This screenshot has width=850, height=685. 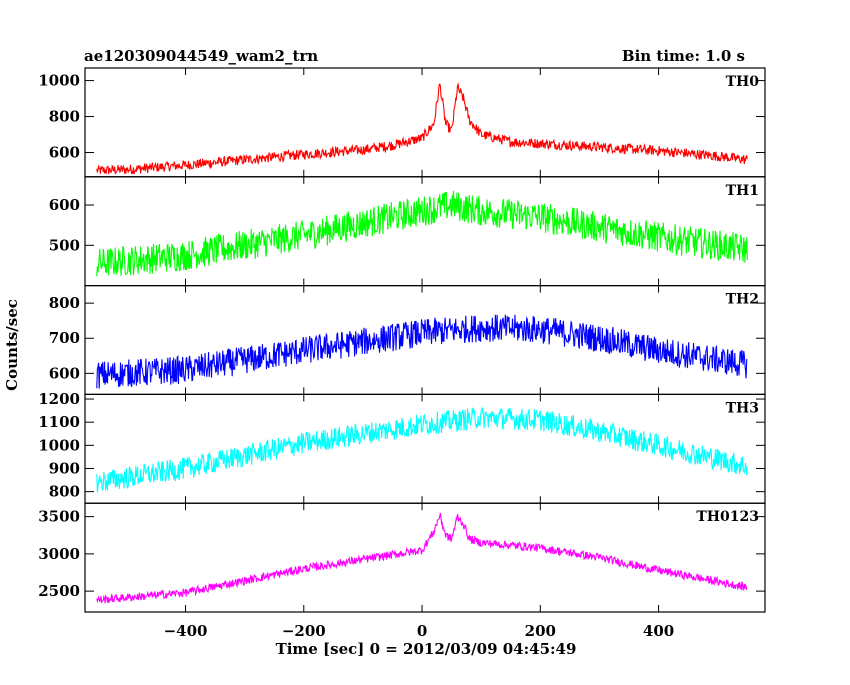 I want to click on panel-frame-th0, so click(x=425, y=122).